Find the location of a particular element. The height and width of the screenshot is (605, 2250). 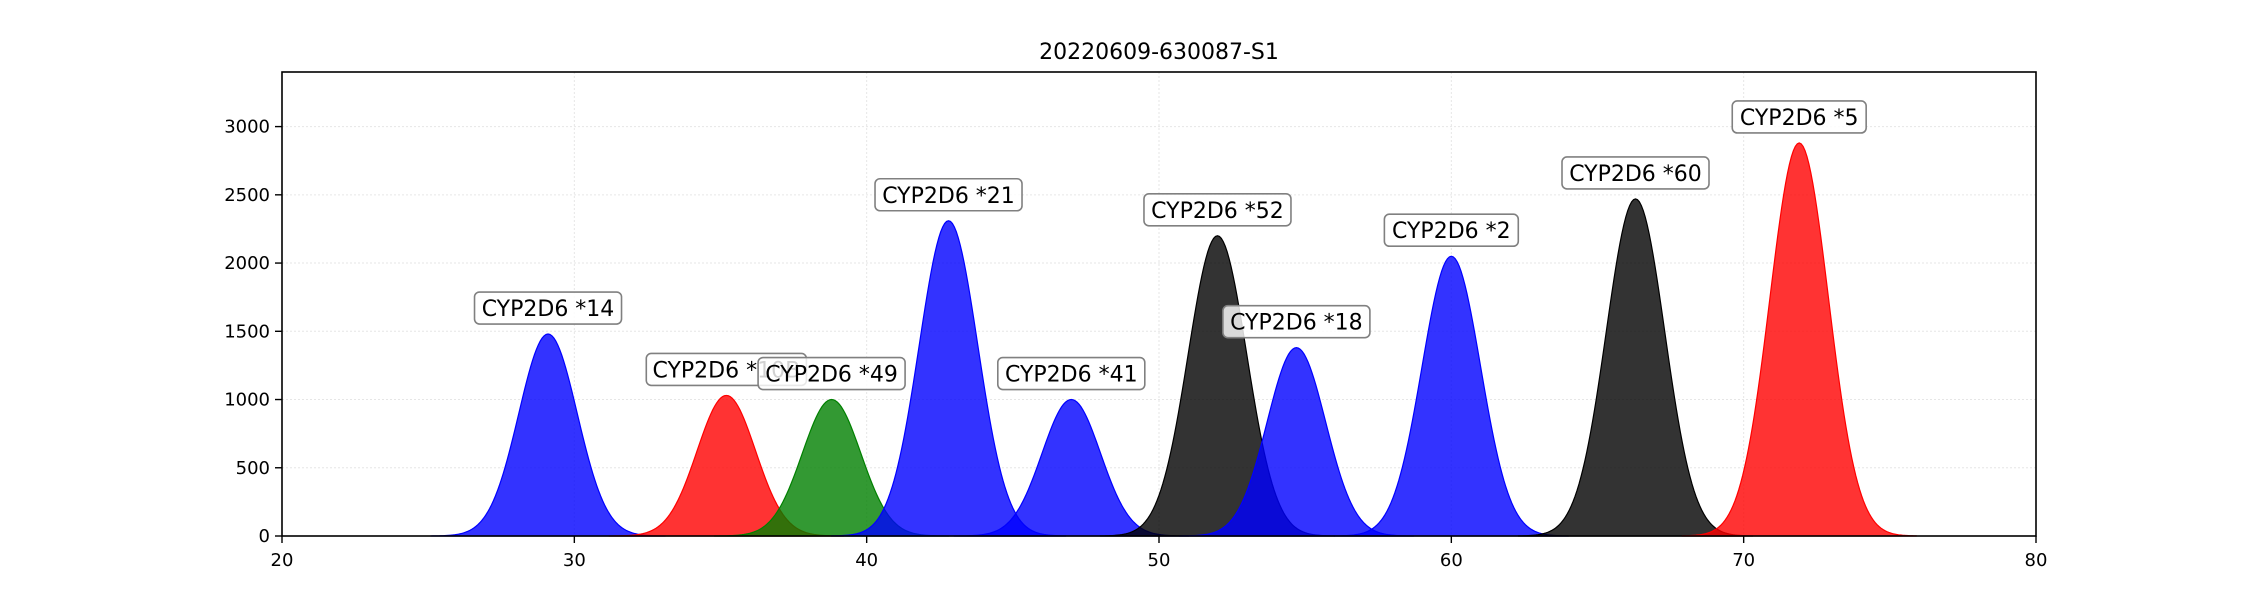

peak-label: CYP2D6 *60 is located at coordinates (1635, 173).